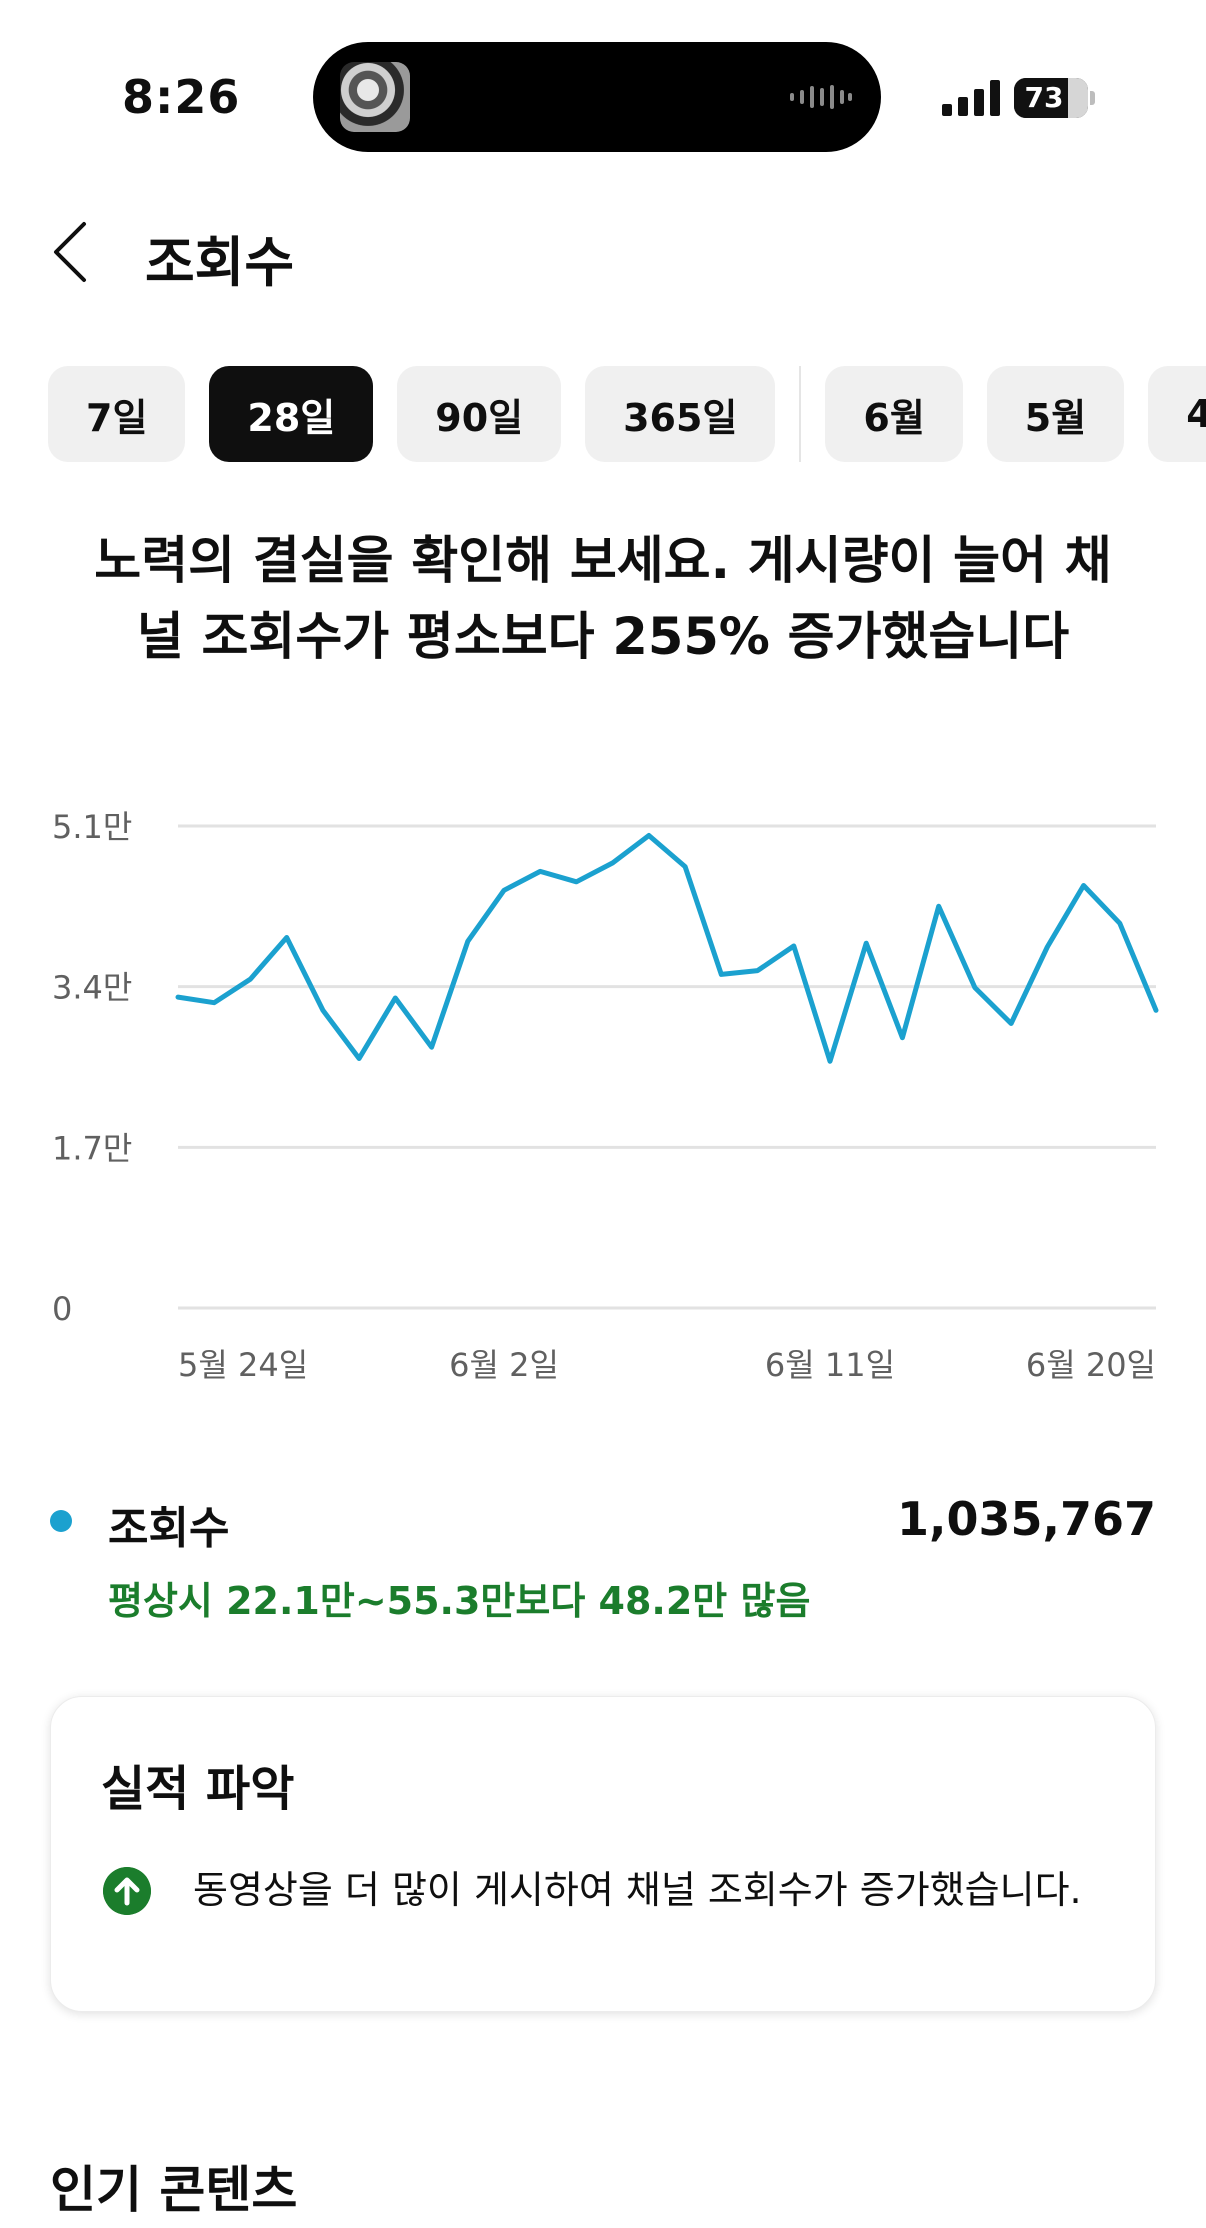  What do you see at coordinates (667, 948) in the screenshot?
I see `series-line-views` at bounding box center [667, 948].